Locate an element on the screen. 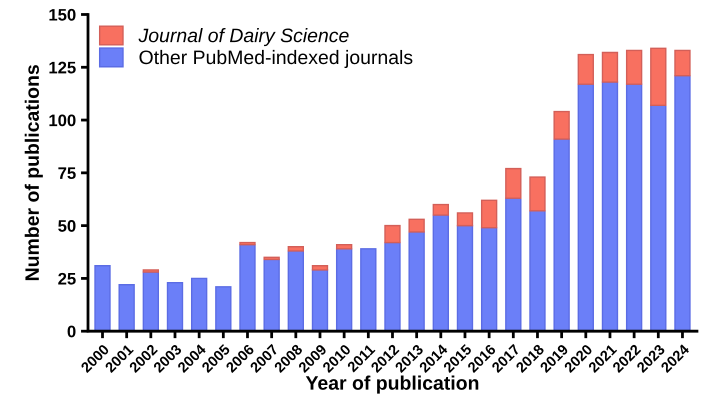 Image resolution: width=704 pixels, height=414 pixels. y-tick-label: 75 is located at coordinates (67, 173).